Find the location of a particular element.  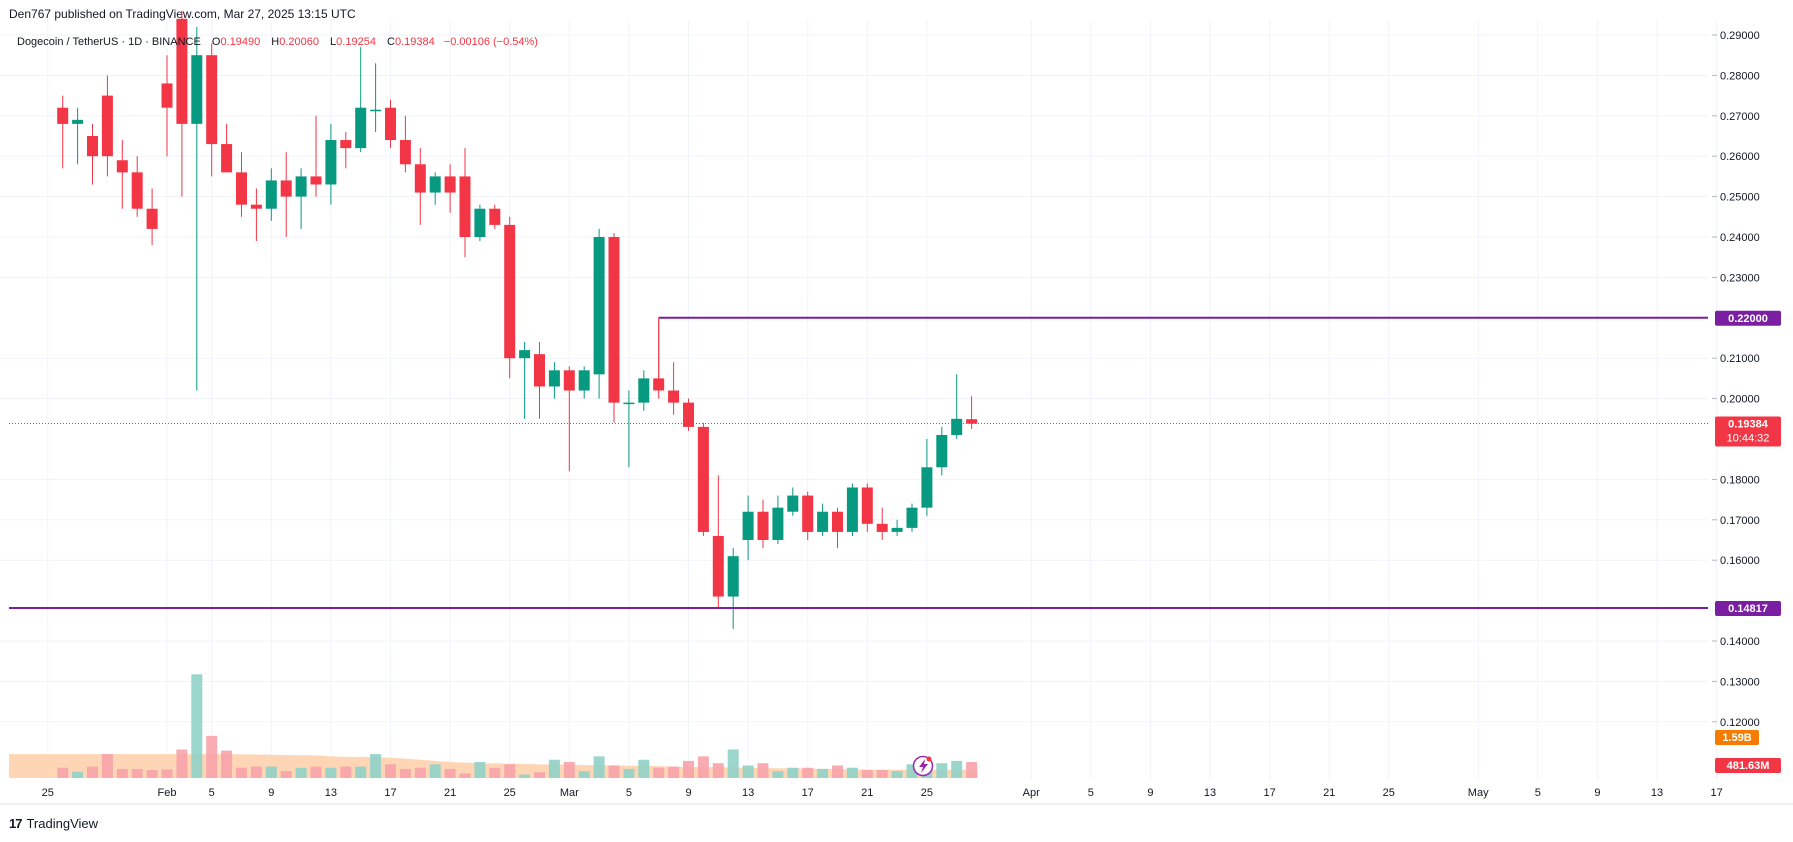

tradingview-brand: 17 TradingView is located at coordinates (53, 823).